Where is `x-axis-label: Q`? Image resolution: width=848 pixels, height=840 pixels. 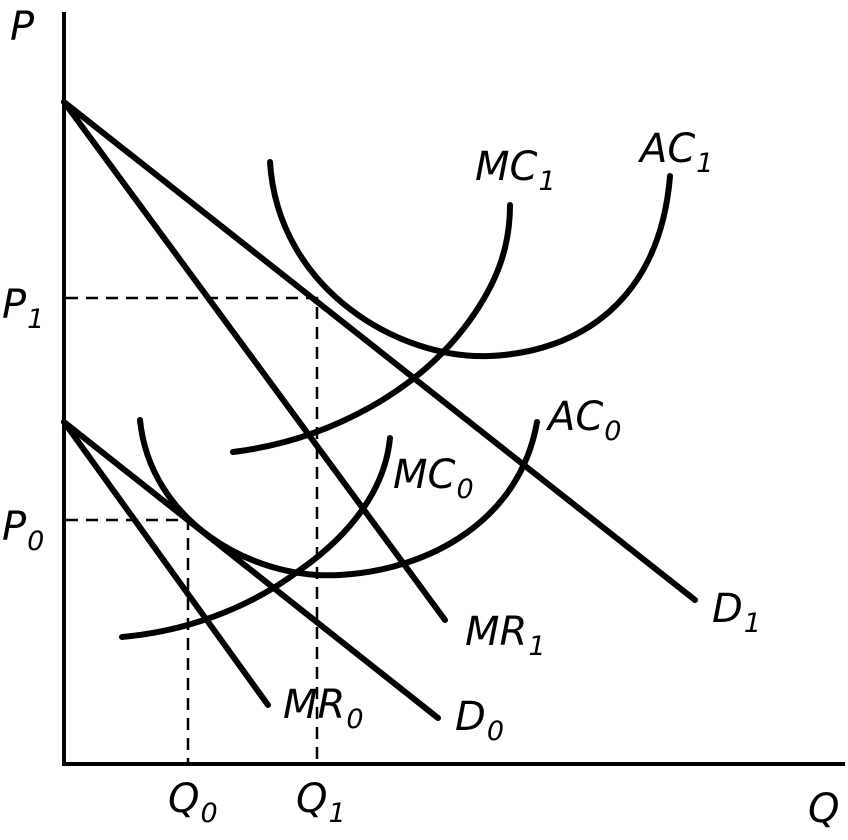
x-axis-label: Q is located at coordinates (823, 809).